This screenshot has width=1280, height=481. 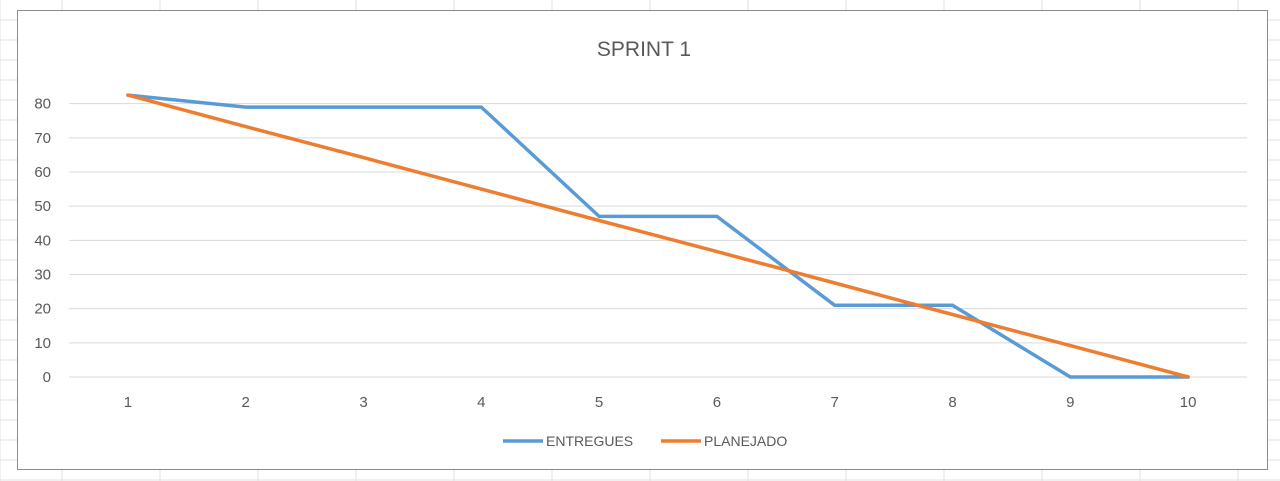 I want to click on x-tick-label: 4, so click(x=481, y=402).